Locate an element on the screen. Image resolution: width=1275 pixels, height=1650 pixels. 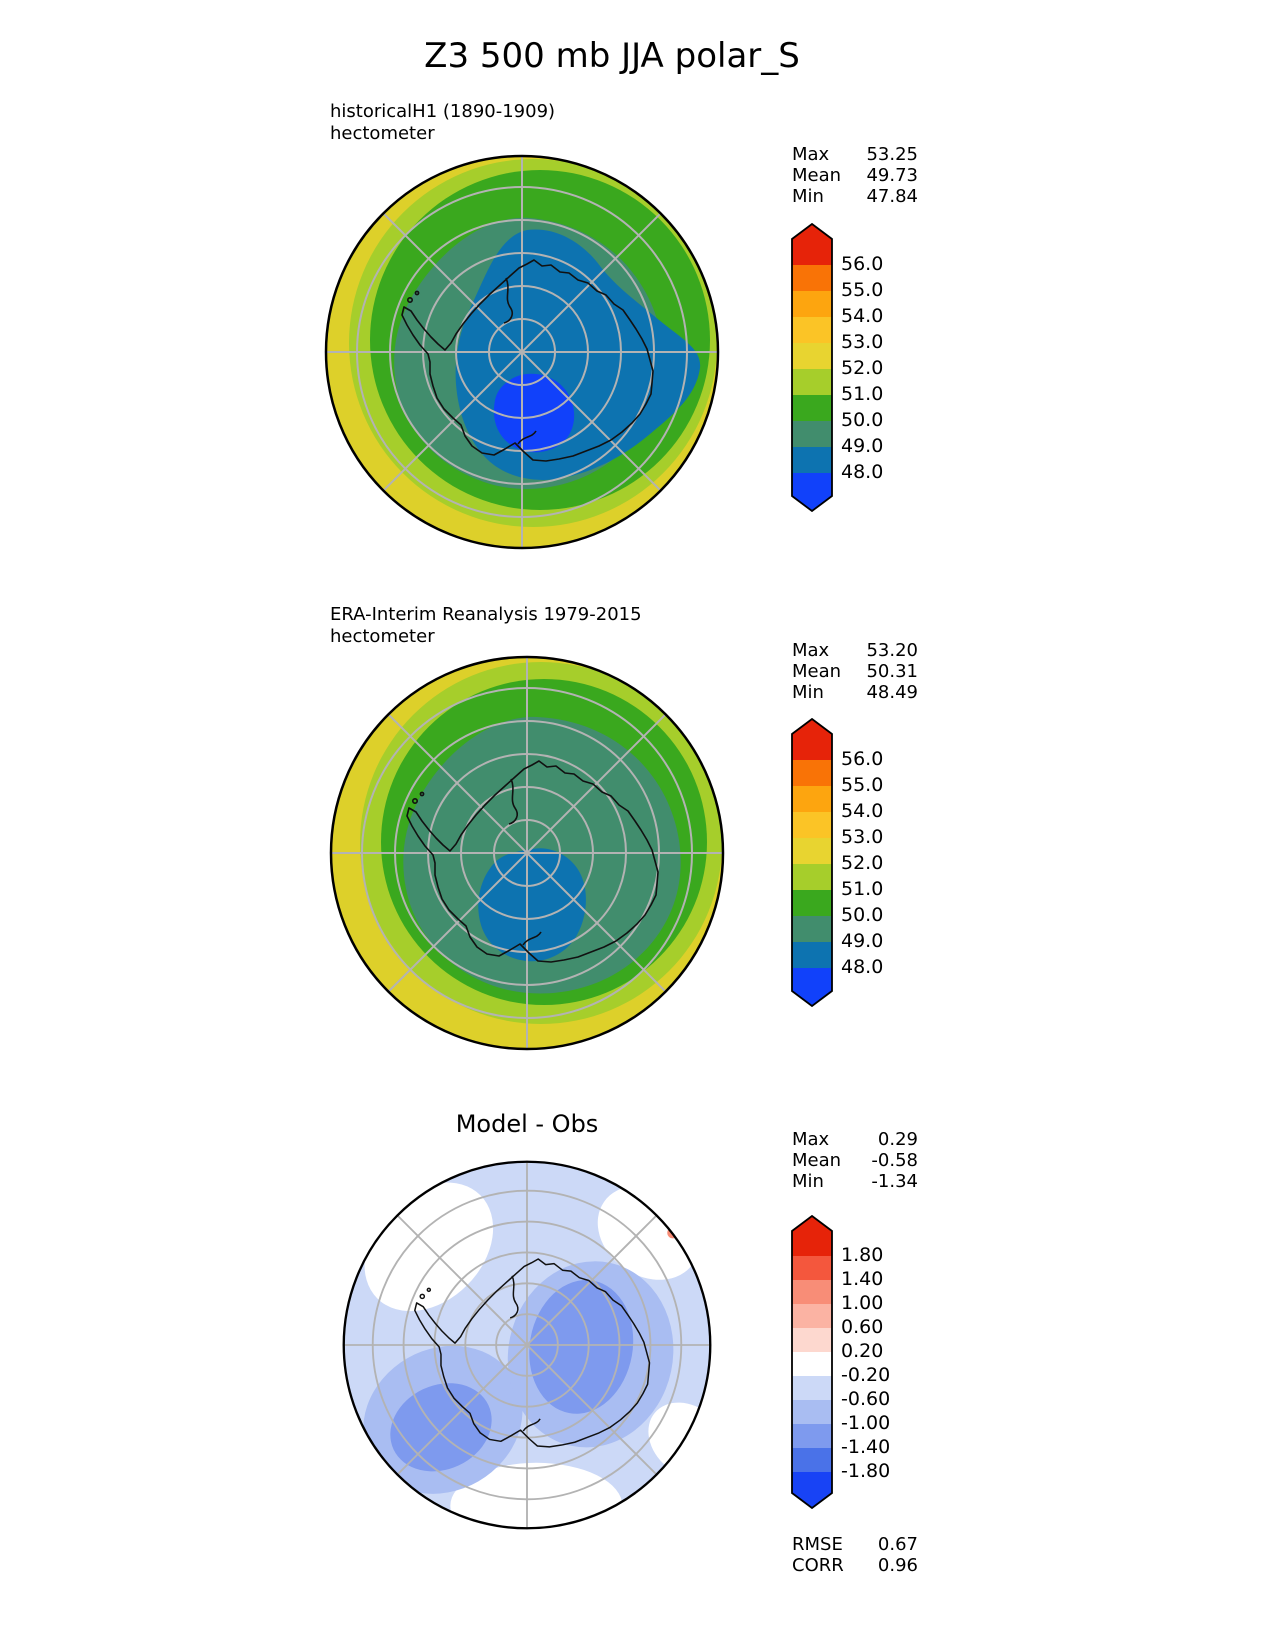
stats-block-model: Max 53.25 Mean 49.73 Min 47.84 is located at coordinates (855, 175).